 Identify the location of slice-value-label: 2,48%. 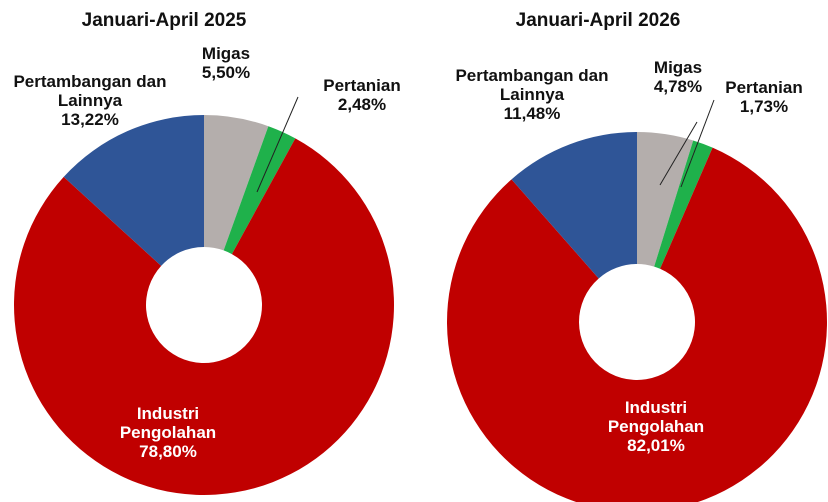
(362, 104).